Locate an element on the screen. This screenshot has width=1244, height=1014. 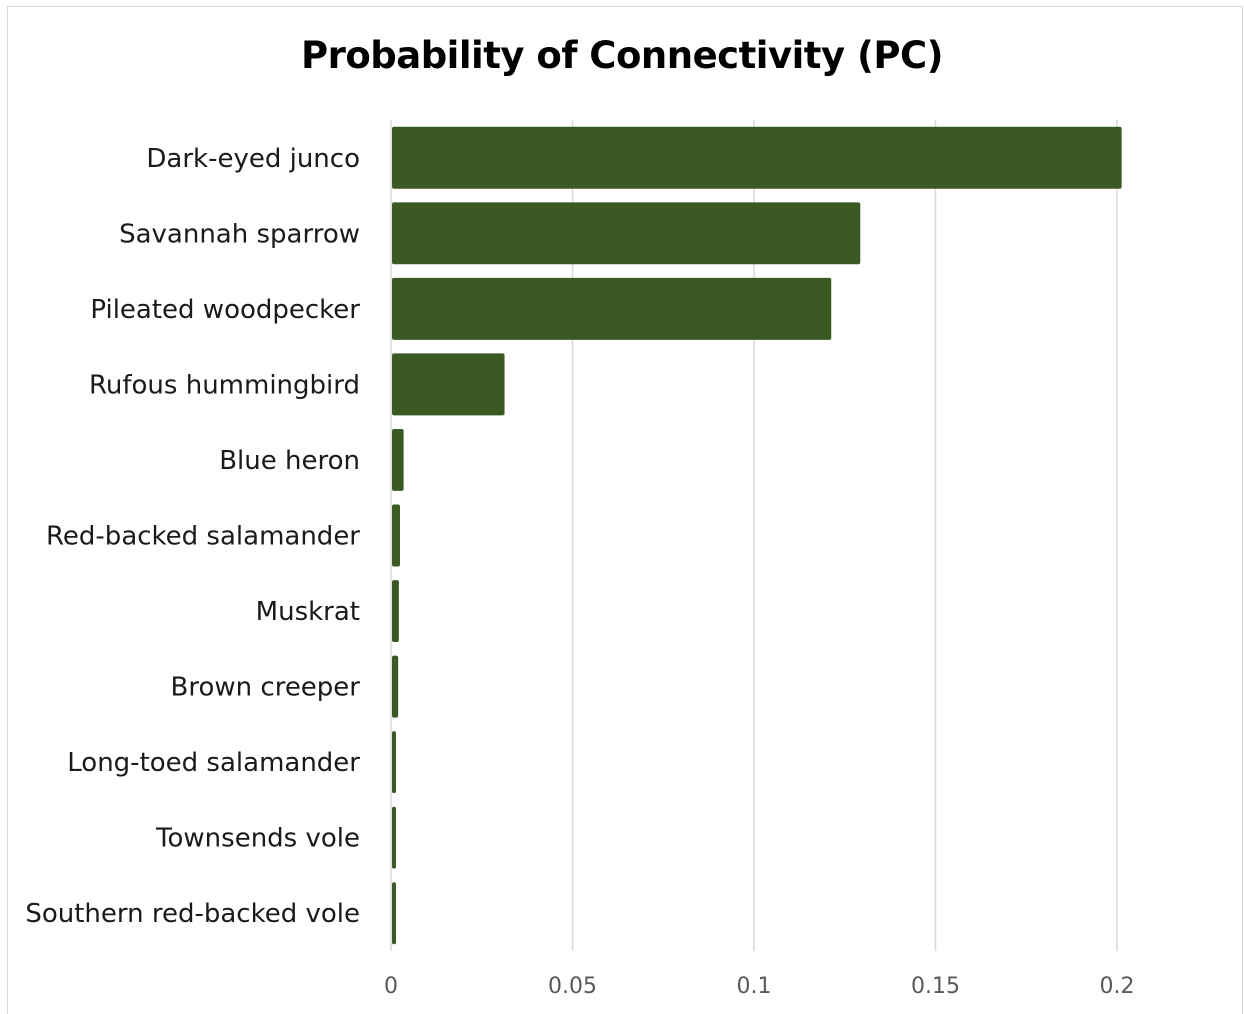
category-label: Rufous hummingbird is located at coordinates (224, 385).